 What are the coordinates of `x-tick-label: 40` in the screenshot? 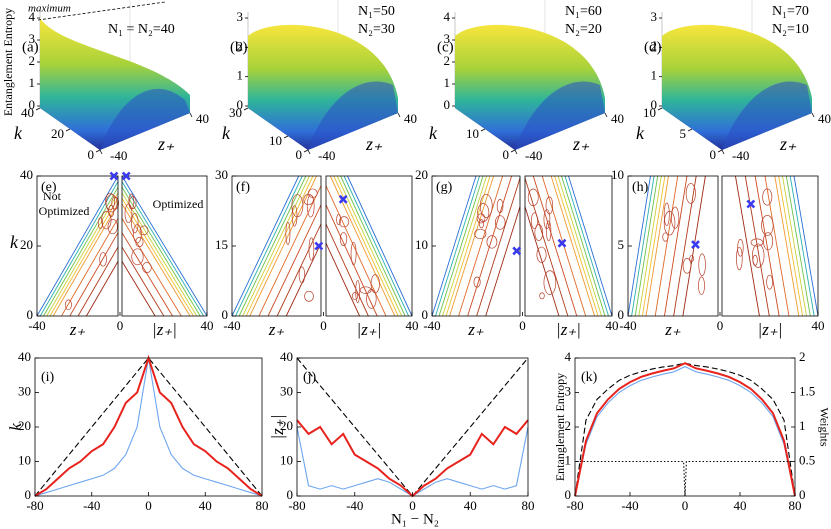 It's located at (470, 505).